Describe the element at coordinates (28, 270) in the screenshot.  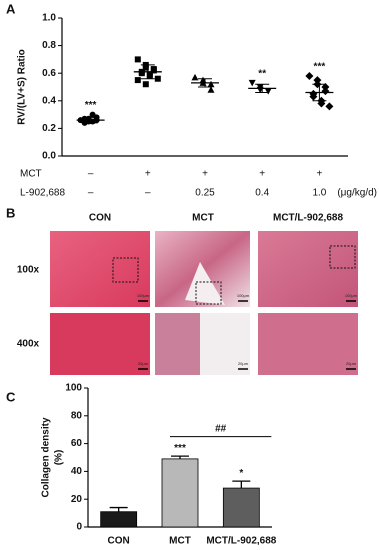
I see `row-label: 100x` at that location.